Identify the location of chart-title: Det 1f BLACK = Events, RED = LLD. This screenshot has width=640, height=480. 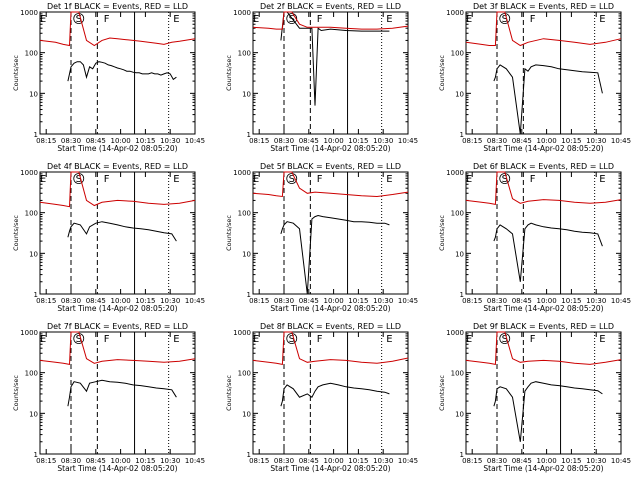
(117, 6).